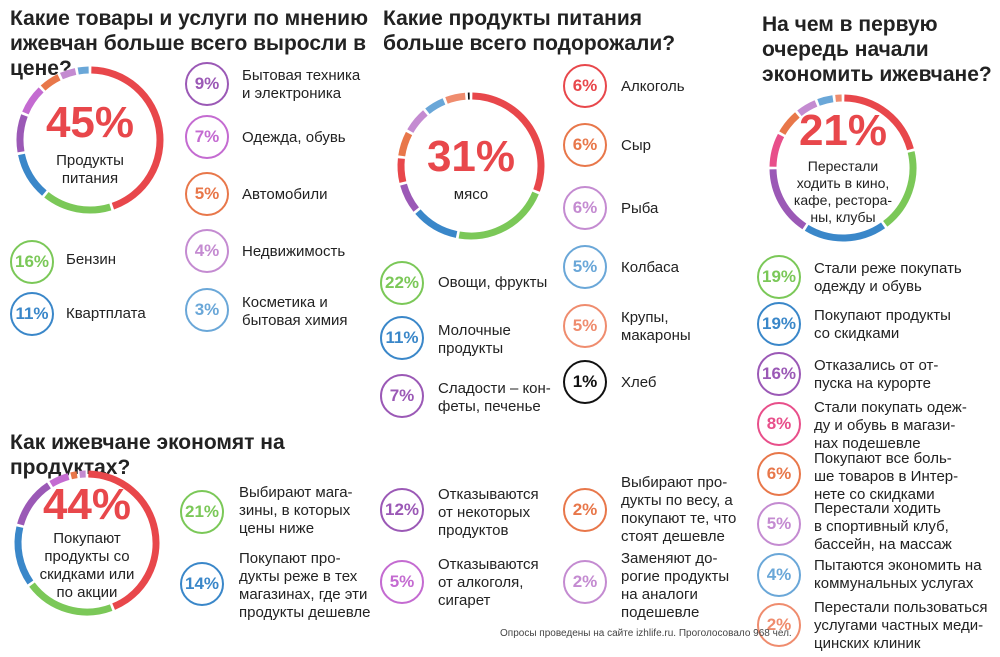  Describe the element at coordinates (876, 374) in the screenshot. I see `chart3-label-3: Отказались от от- пуска на курорте` at that location.